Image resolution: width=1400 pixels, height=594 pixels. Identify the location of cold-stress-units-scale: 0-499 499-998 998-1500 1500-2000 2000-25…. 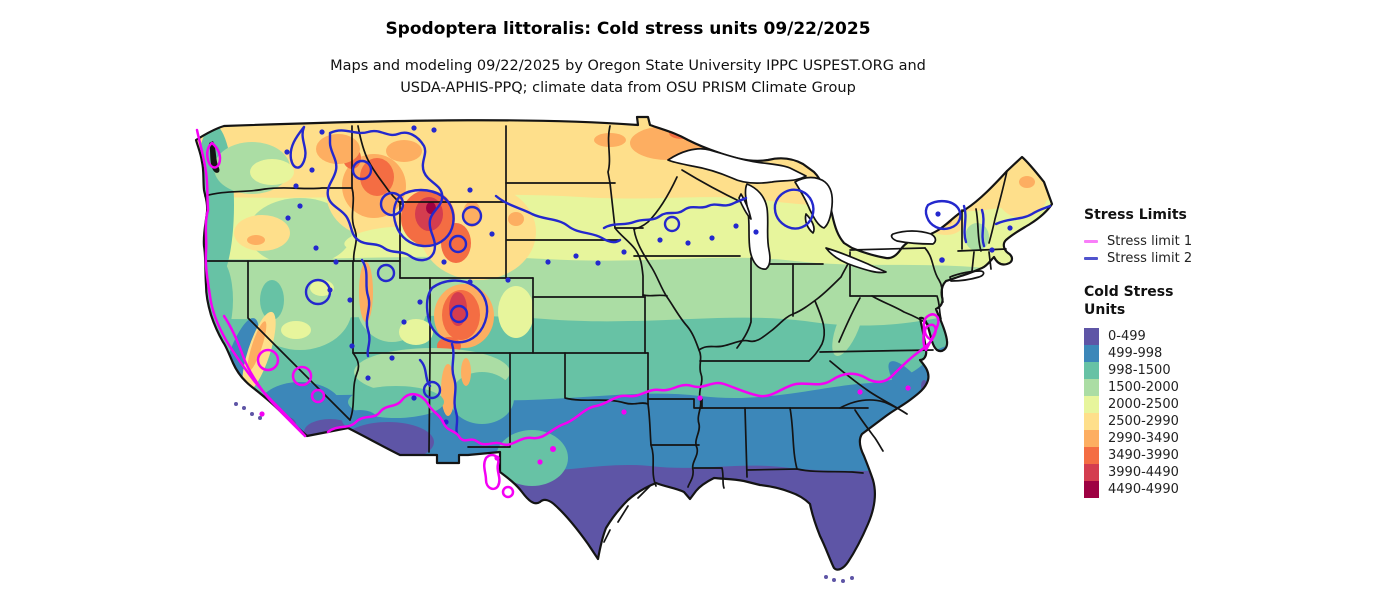
(1179, 413).